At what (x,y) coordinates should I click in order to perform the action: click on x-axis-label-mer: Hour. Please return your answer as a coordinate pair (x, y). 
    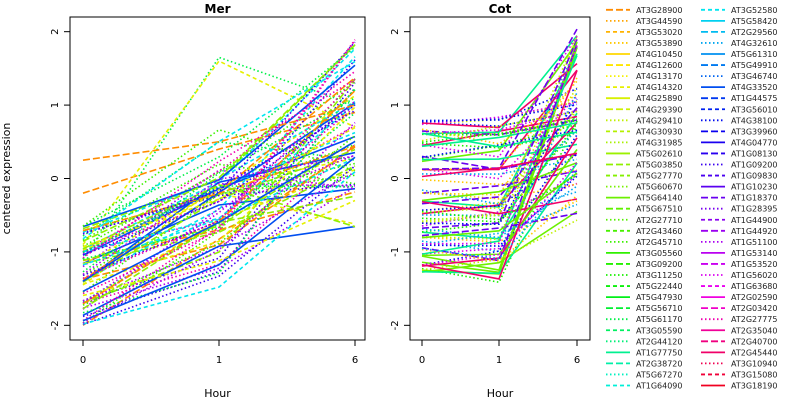
    Looking at the image, I should click on (217, 393).